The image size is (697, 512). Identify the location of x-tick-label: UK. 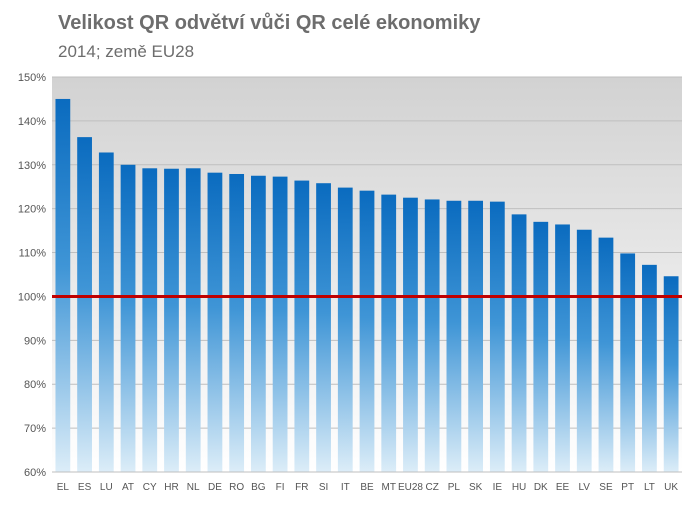
(671, 487).